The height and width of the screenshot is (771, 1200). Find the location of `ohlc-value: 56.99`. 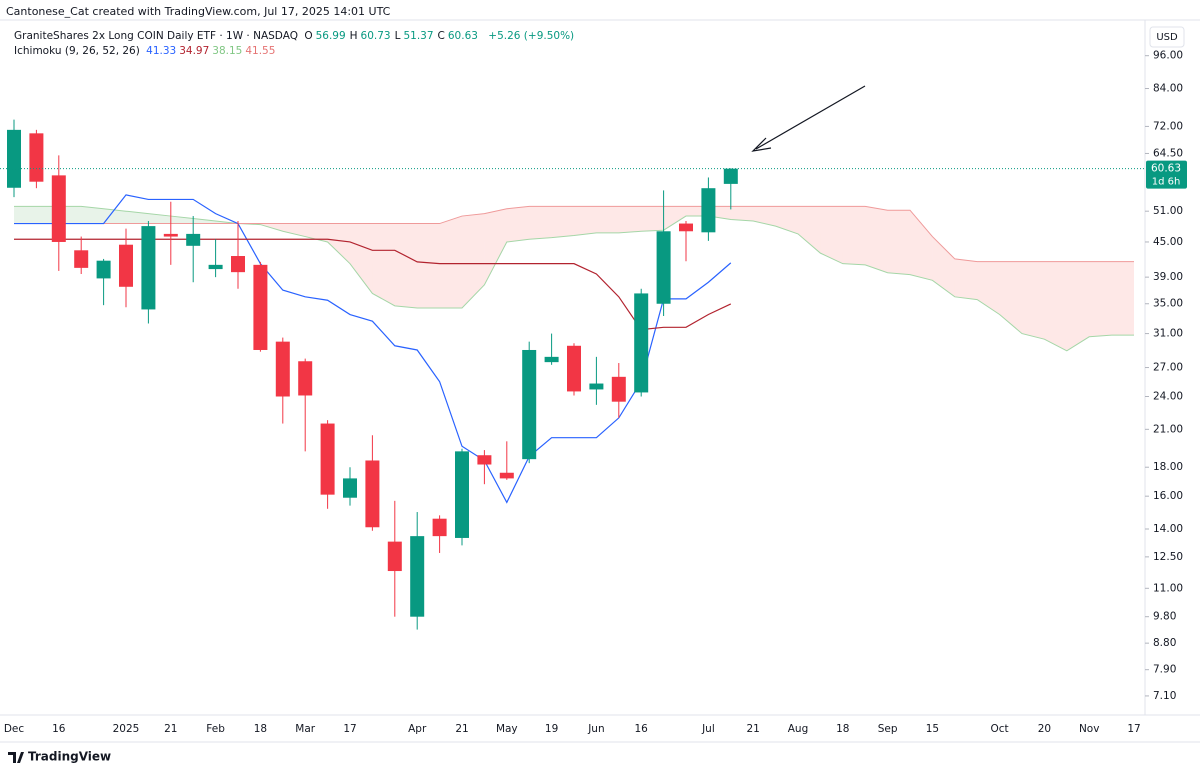

ohlc-value: 56.99 is located at coordinates (330, 36).